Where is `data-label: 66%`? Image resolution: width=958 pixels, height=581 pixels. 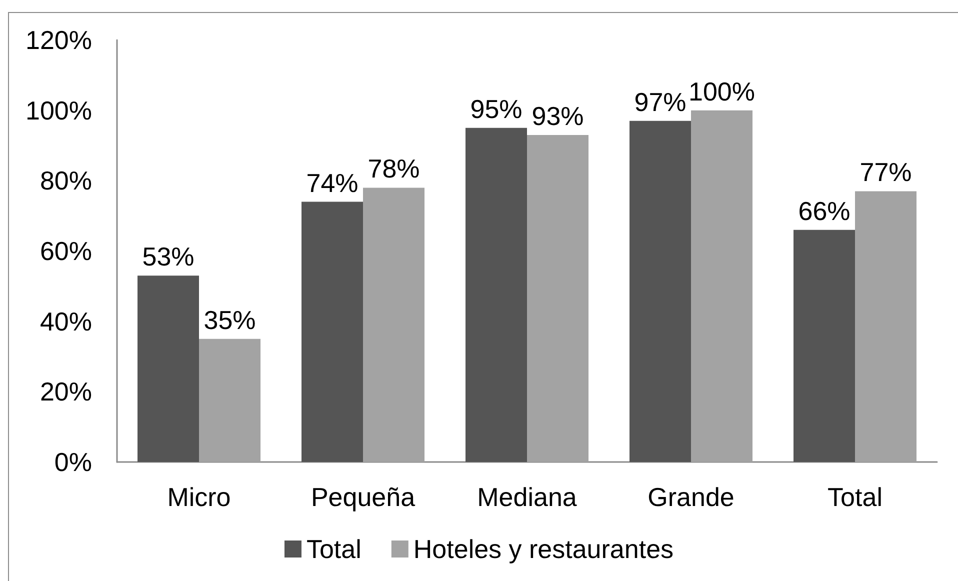 data-label: 66% is located at coordinates (824, 211).